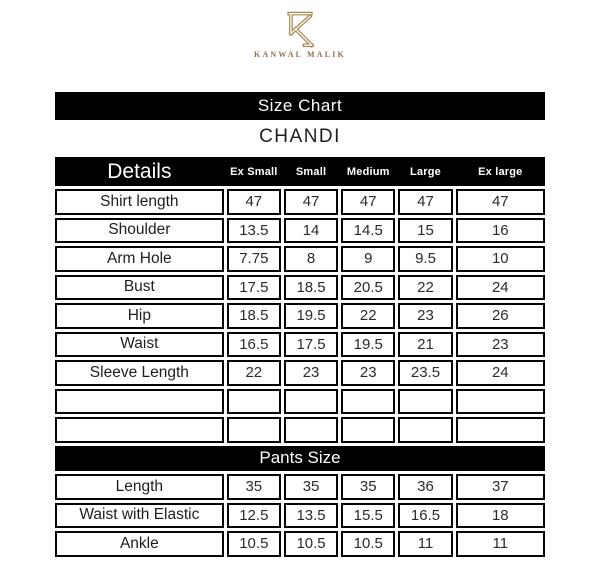 The width and height of the screenshot is (600, 570). I want to click on brand-logo: KANWAL MALIK, so click(300, 34).